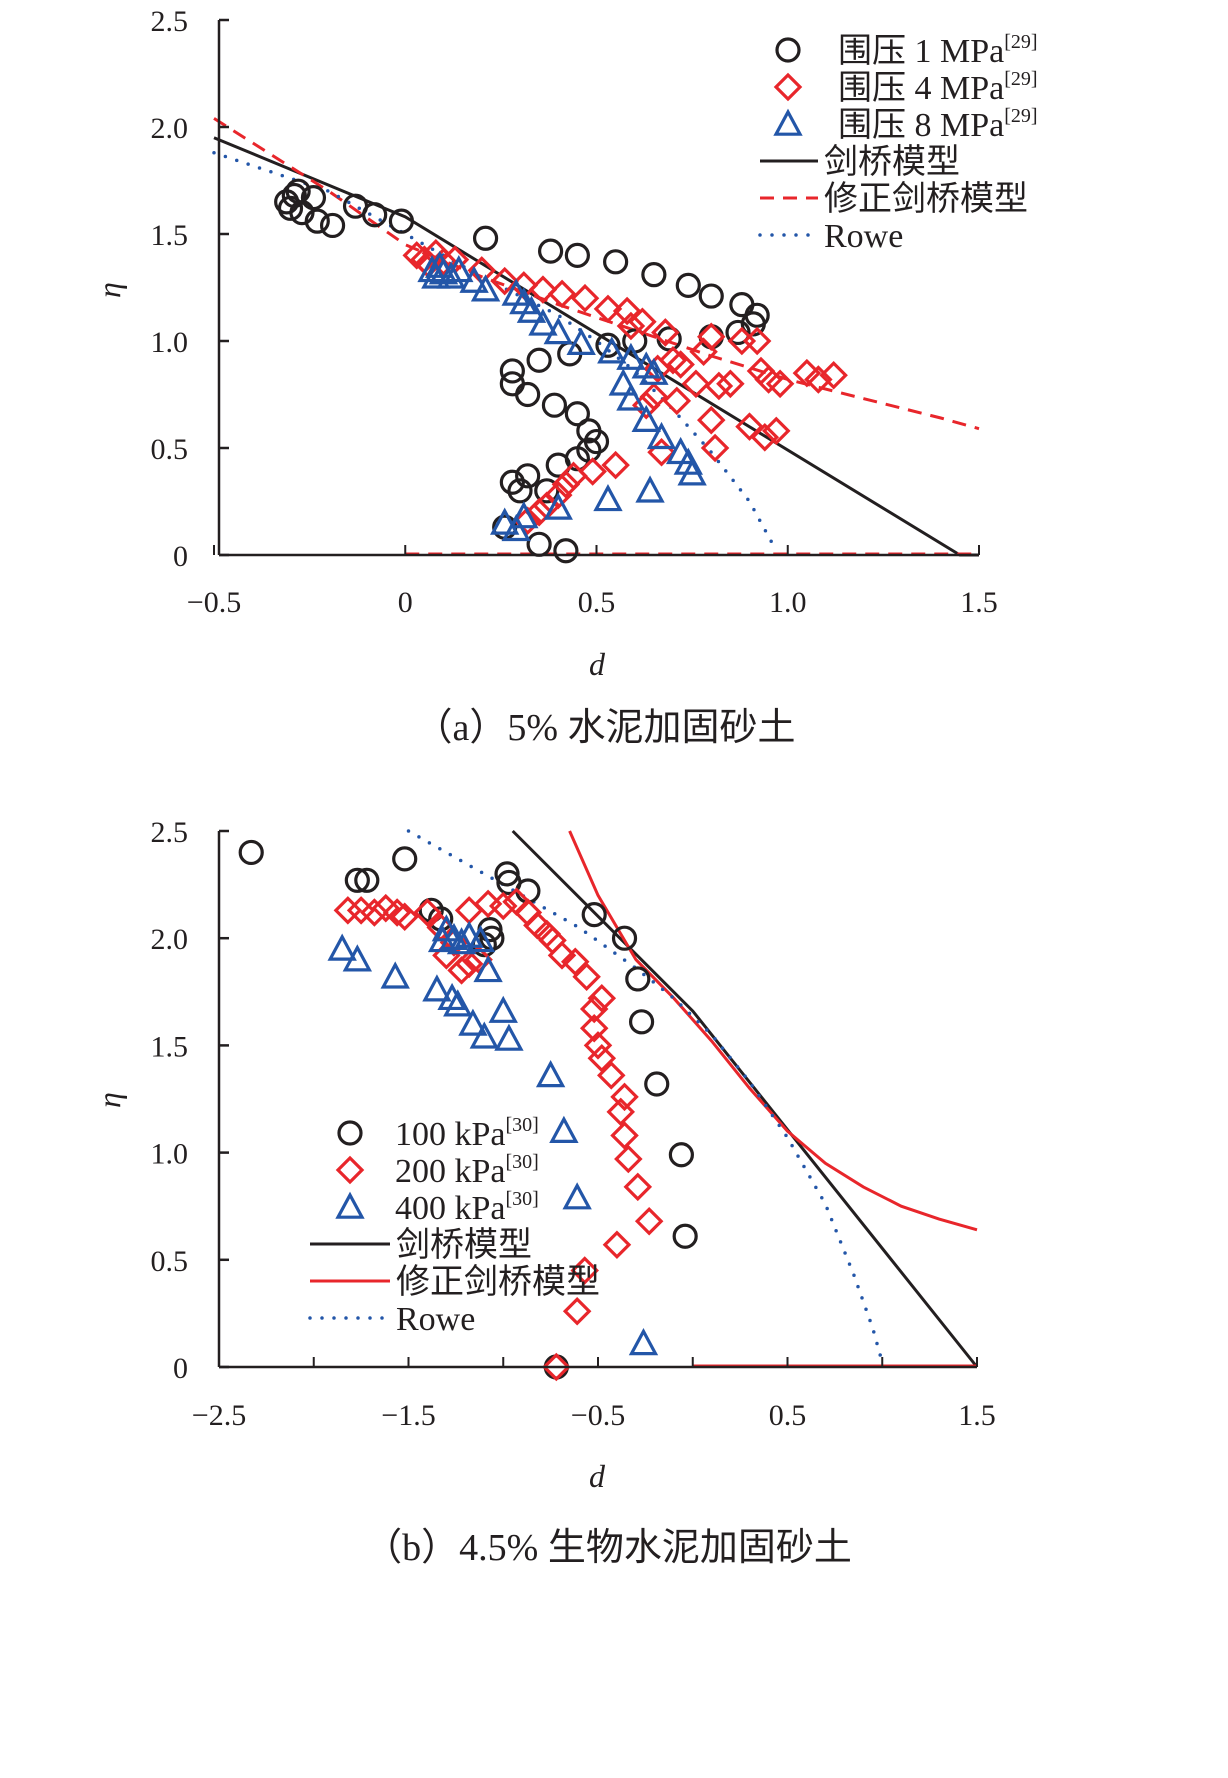 This screenshot has width=1228, height=1778. I want to click on chart-b-legend-label-line-1: 修正剑桥模型, so click(498, 1282).